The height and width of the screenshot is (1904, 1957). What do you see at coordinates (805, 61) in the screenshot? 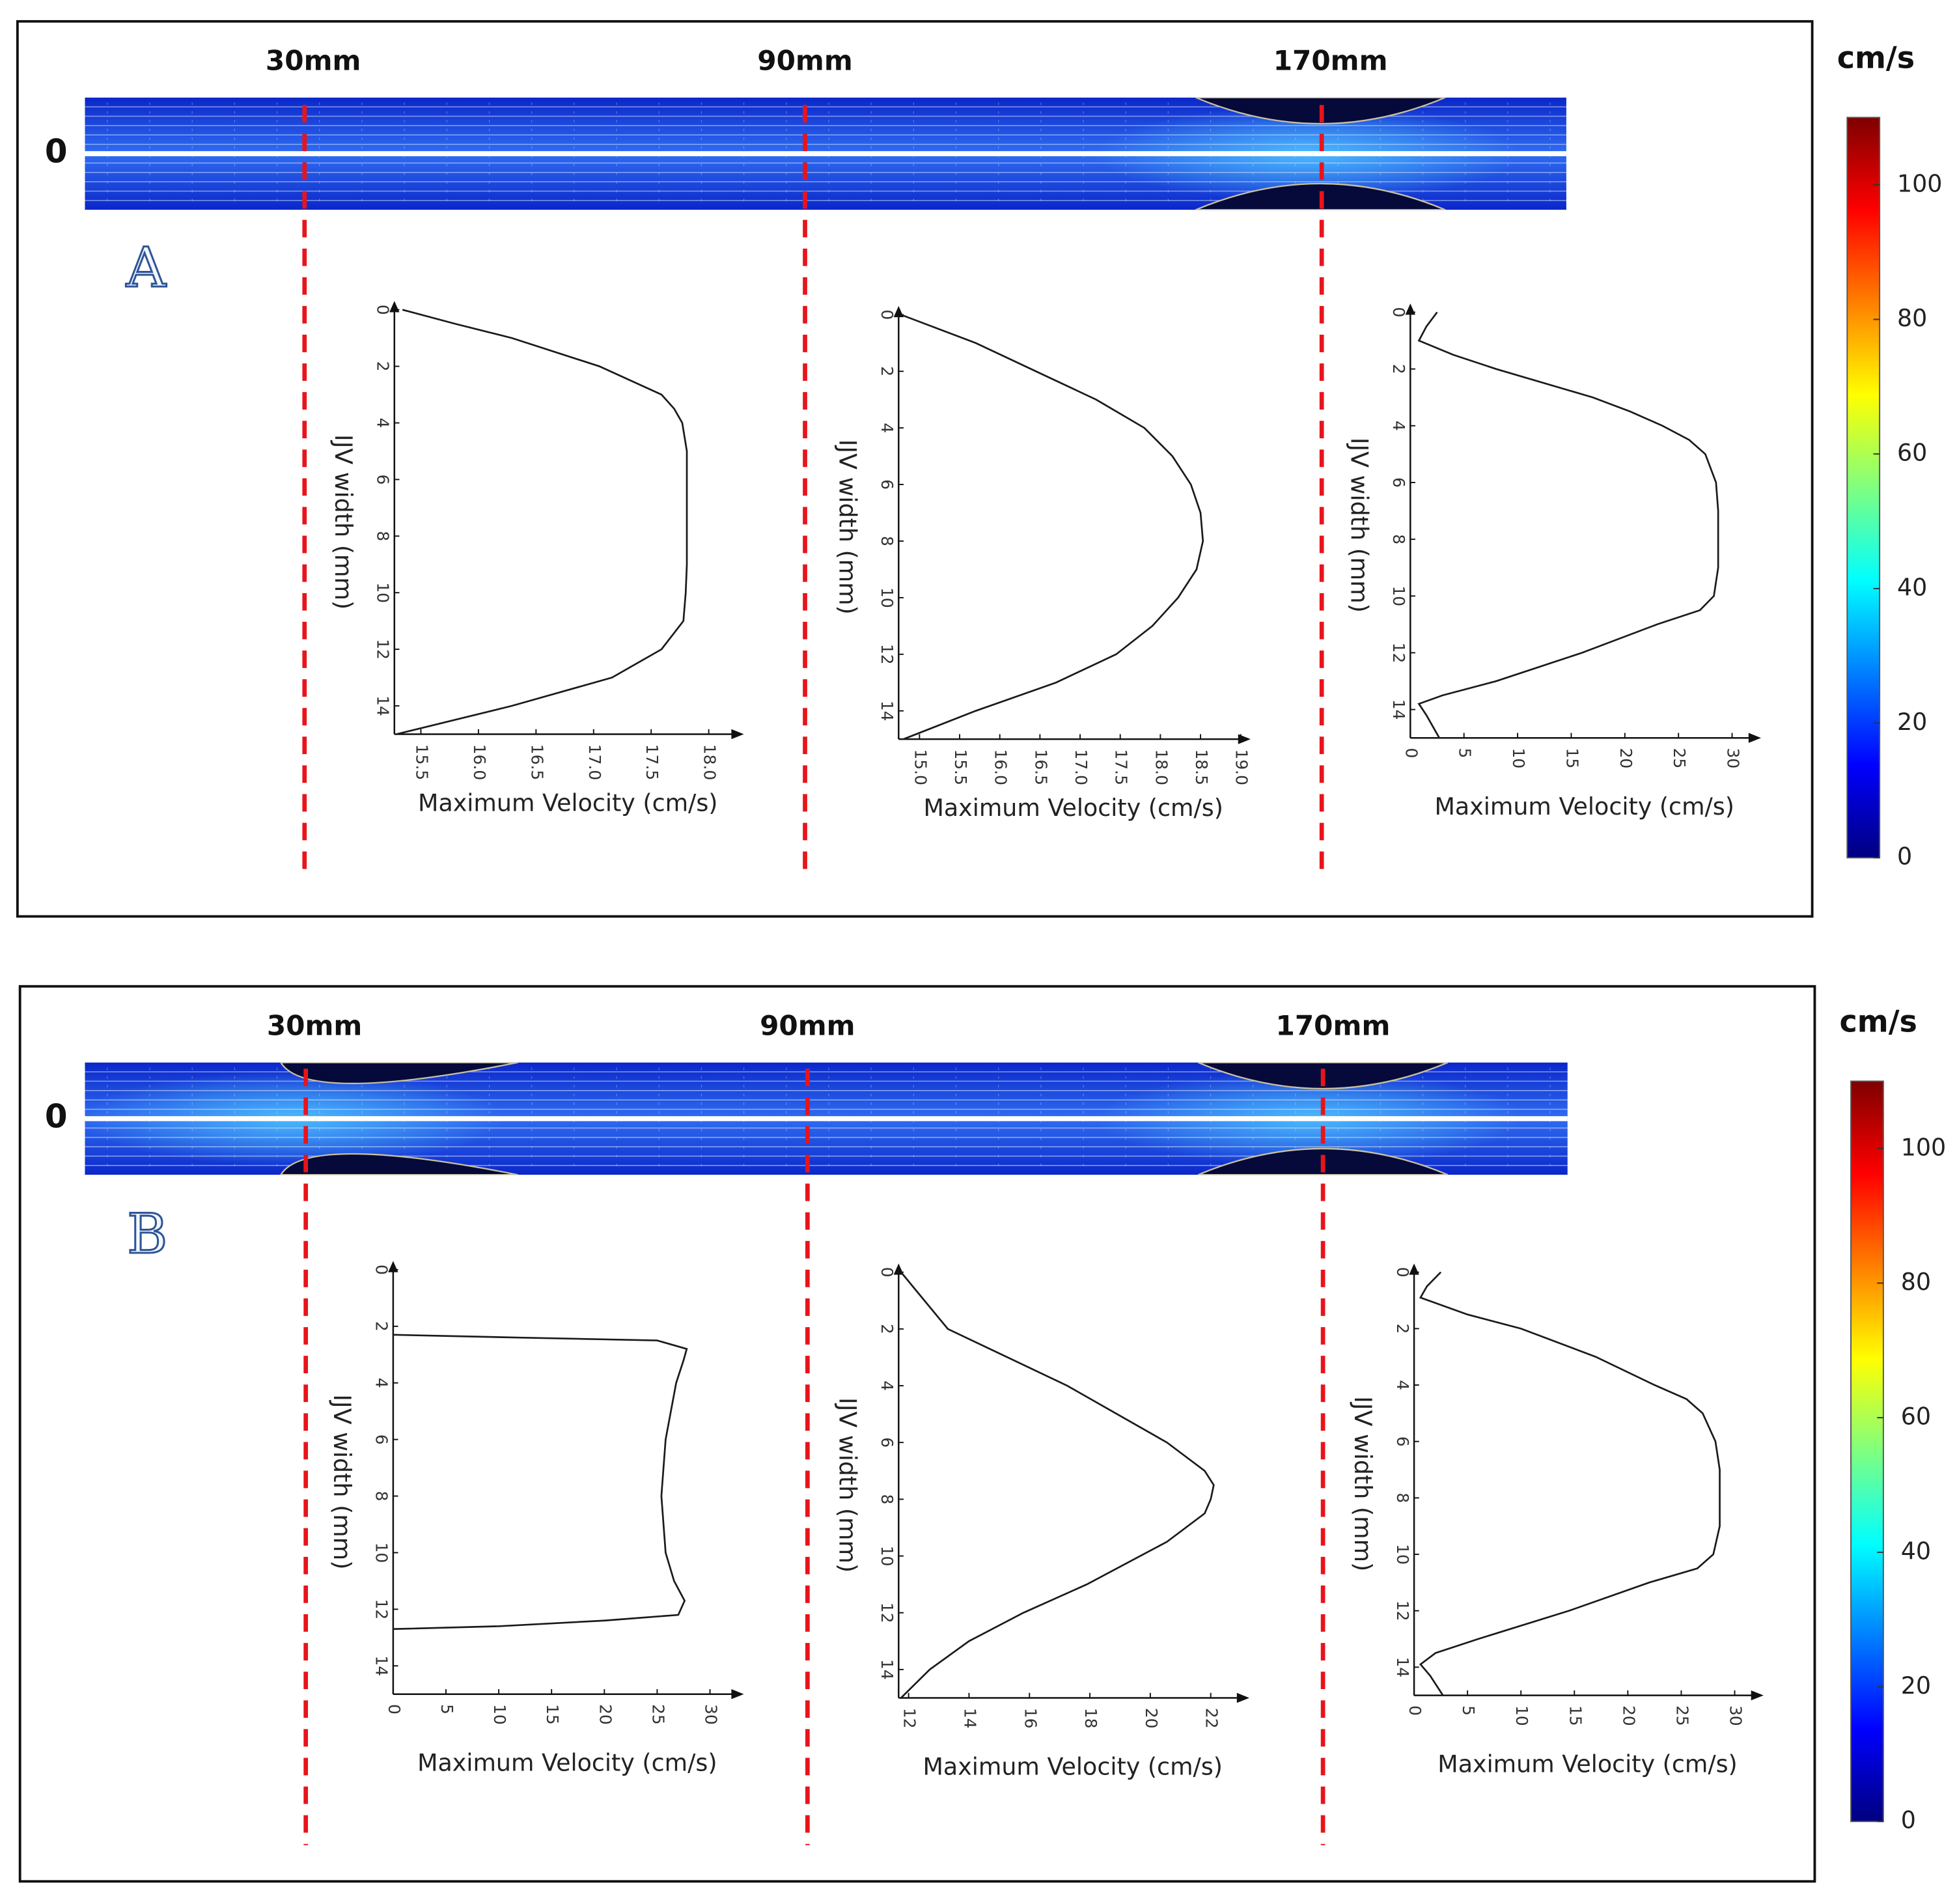
I see `section-label: 90mm` at bounding box center [805, 61].